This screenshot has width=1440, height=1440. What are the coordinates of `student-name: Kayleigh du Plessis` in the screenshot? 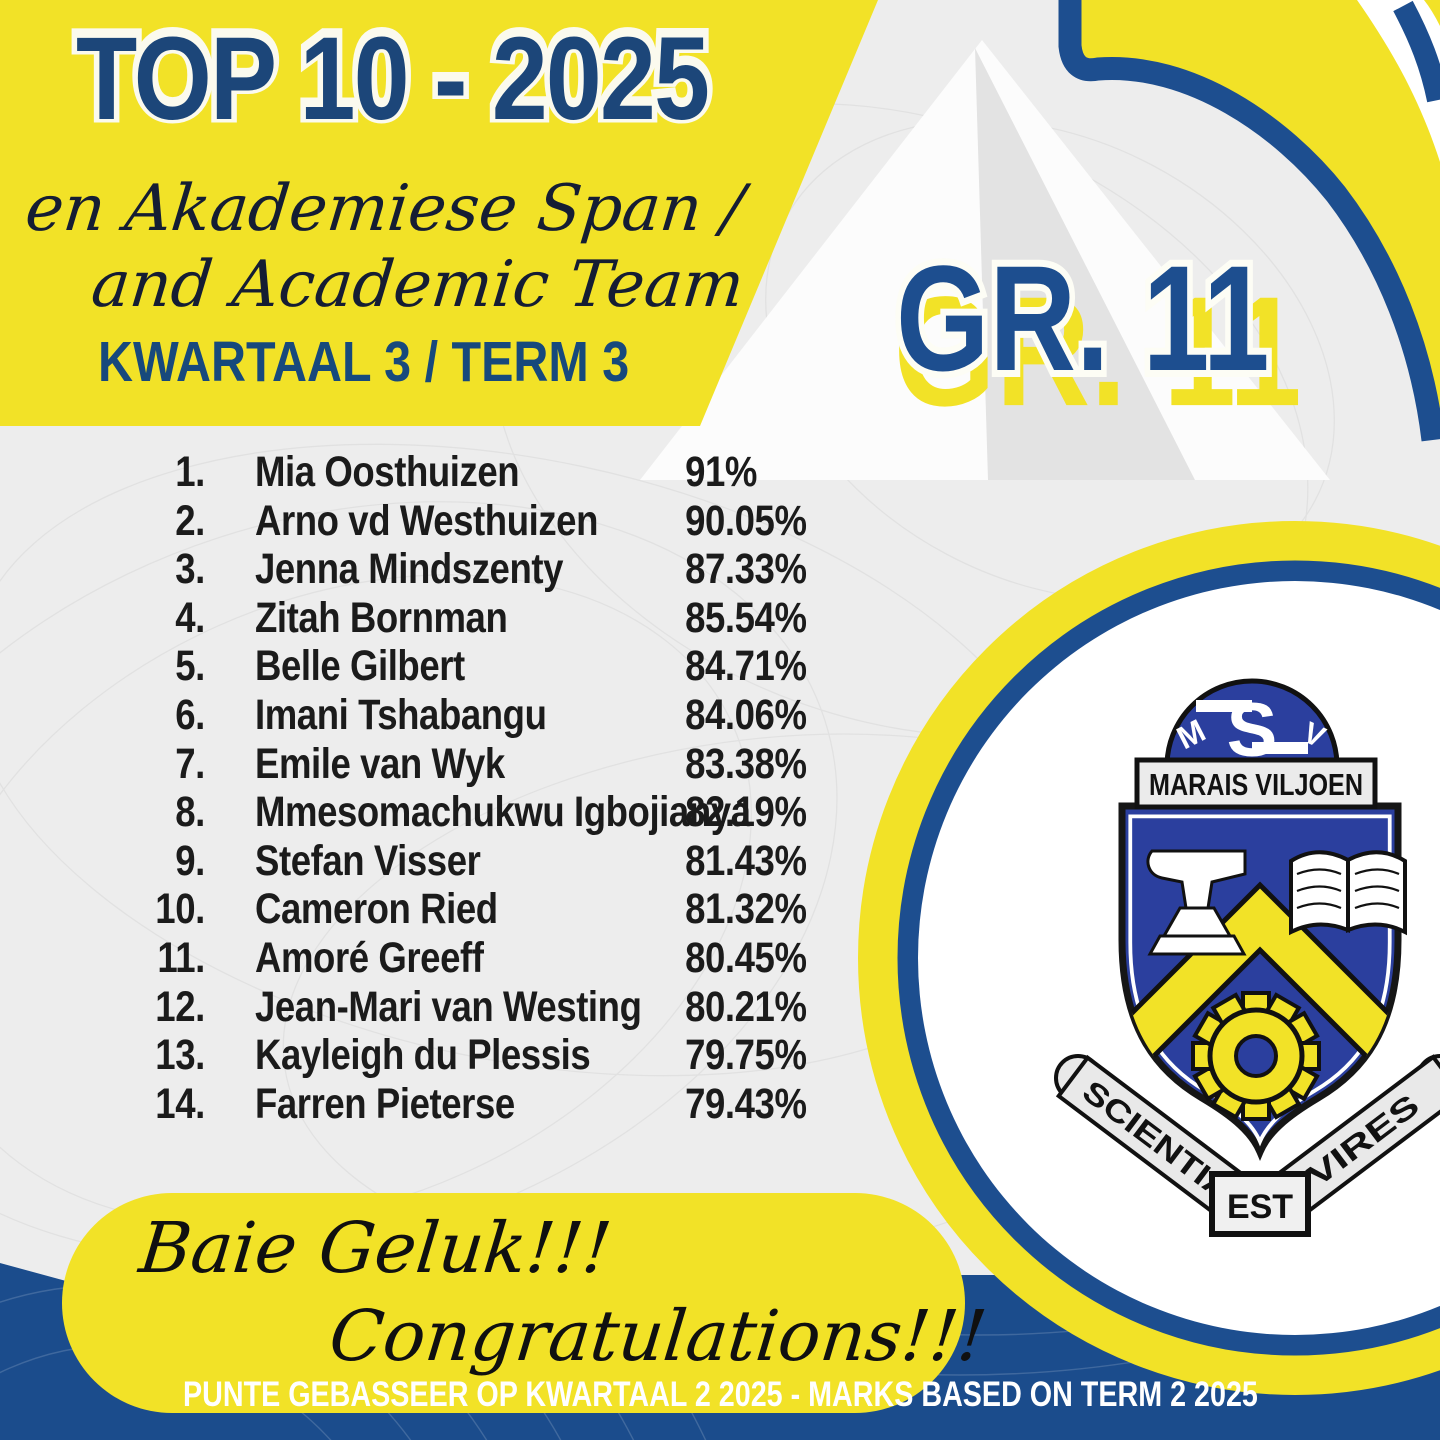 It's located at (423, 1055).